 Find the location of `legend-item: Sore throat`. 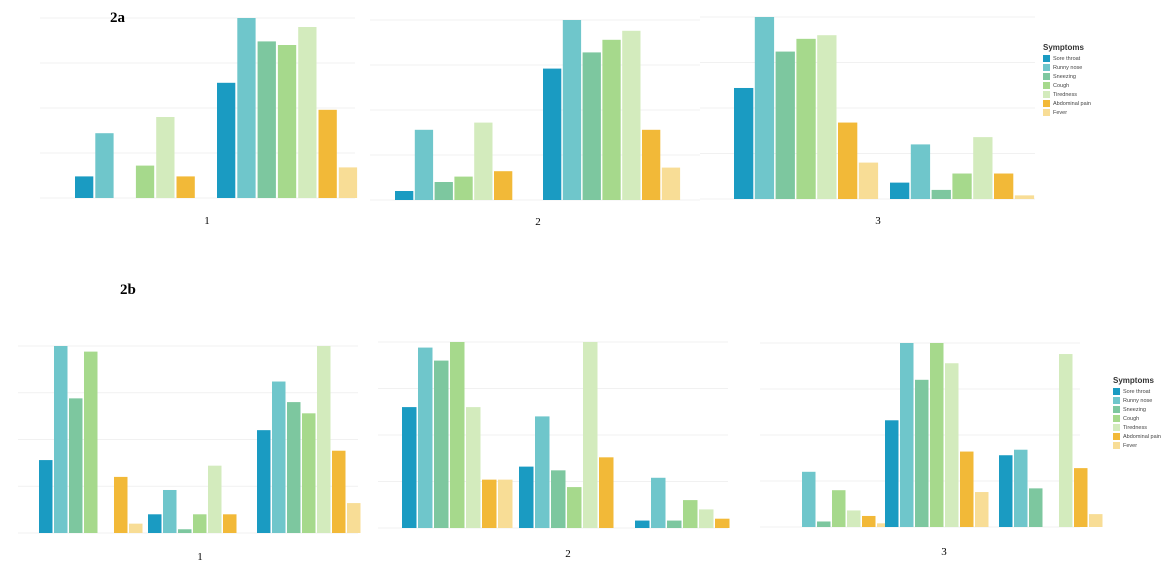

legend-item: Sore throat is located at coordinates (1137, 391).